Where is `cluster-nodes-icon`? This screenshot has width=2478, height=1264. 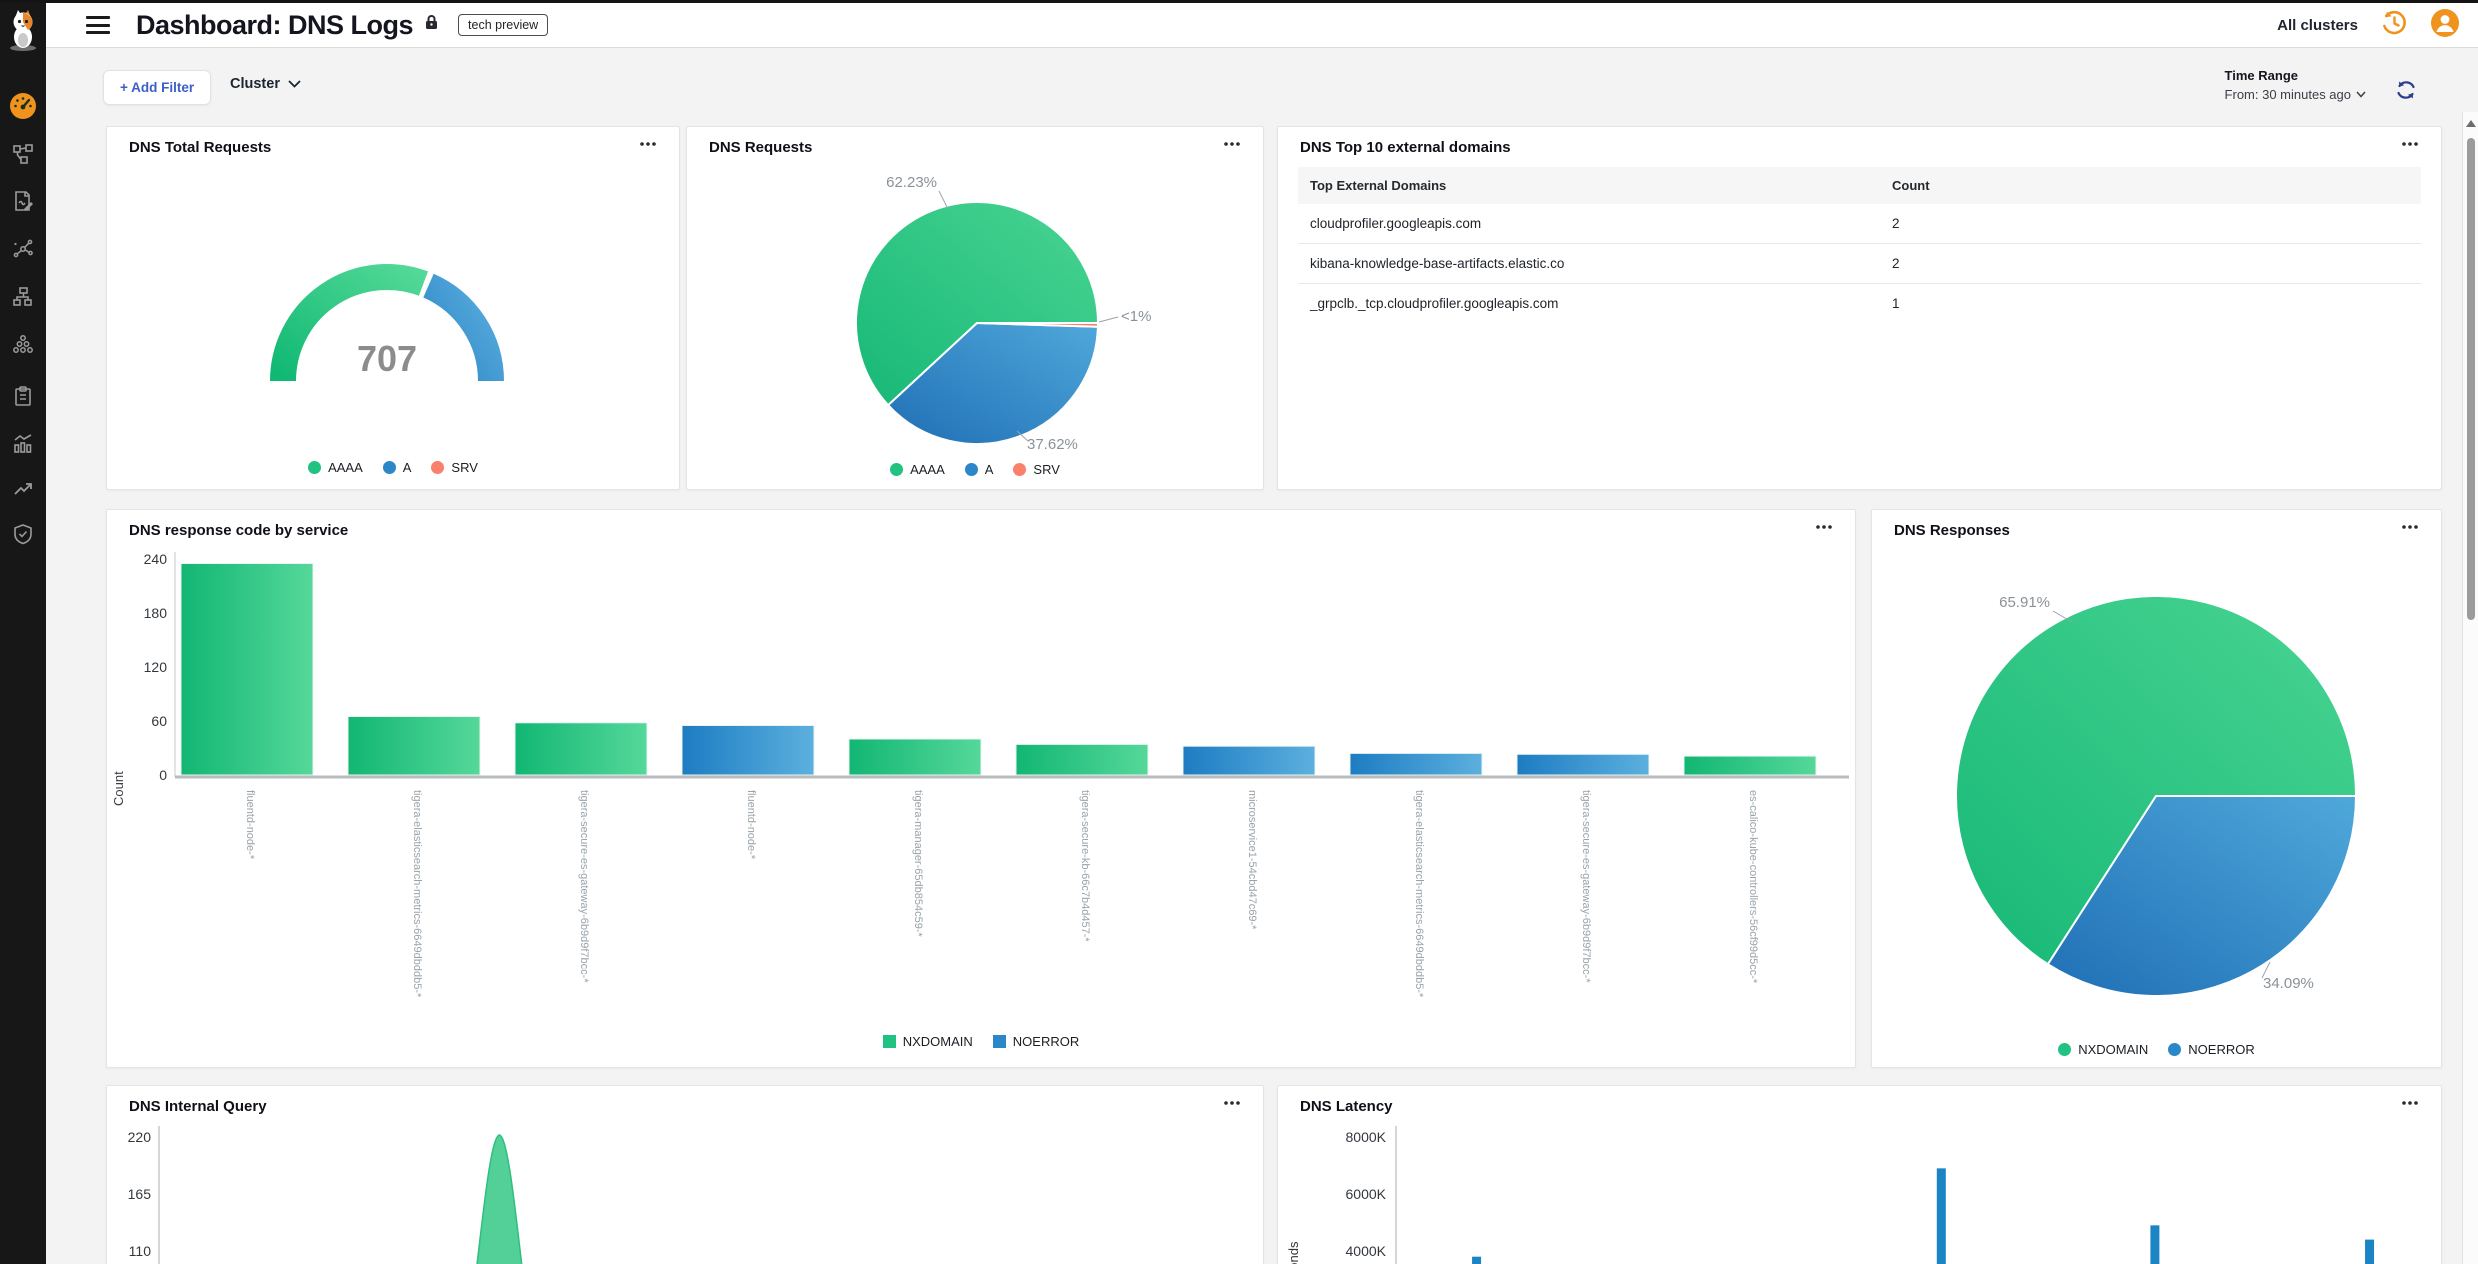 cluster-nodes-icon is located at coordinates (23, 344).